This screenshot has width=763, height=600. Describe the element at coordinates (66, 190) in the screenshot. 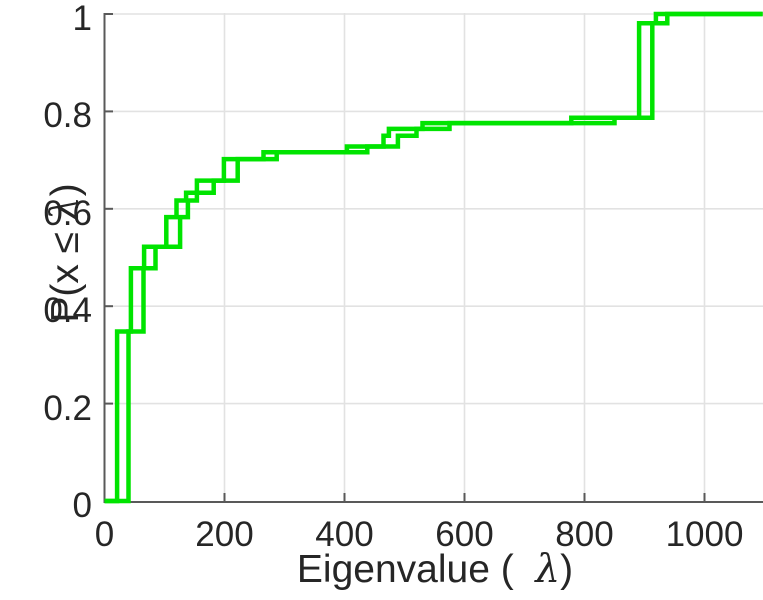

I see `y-axis-label-close: )` at that location.